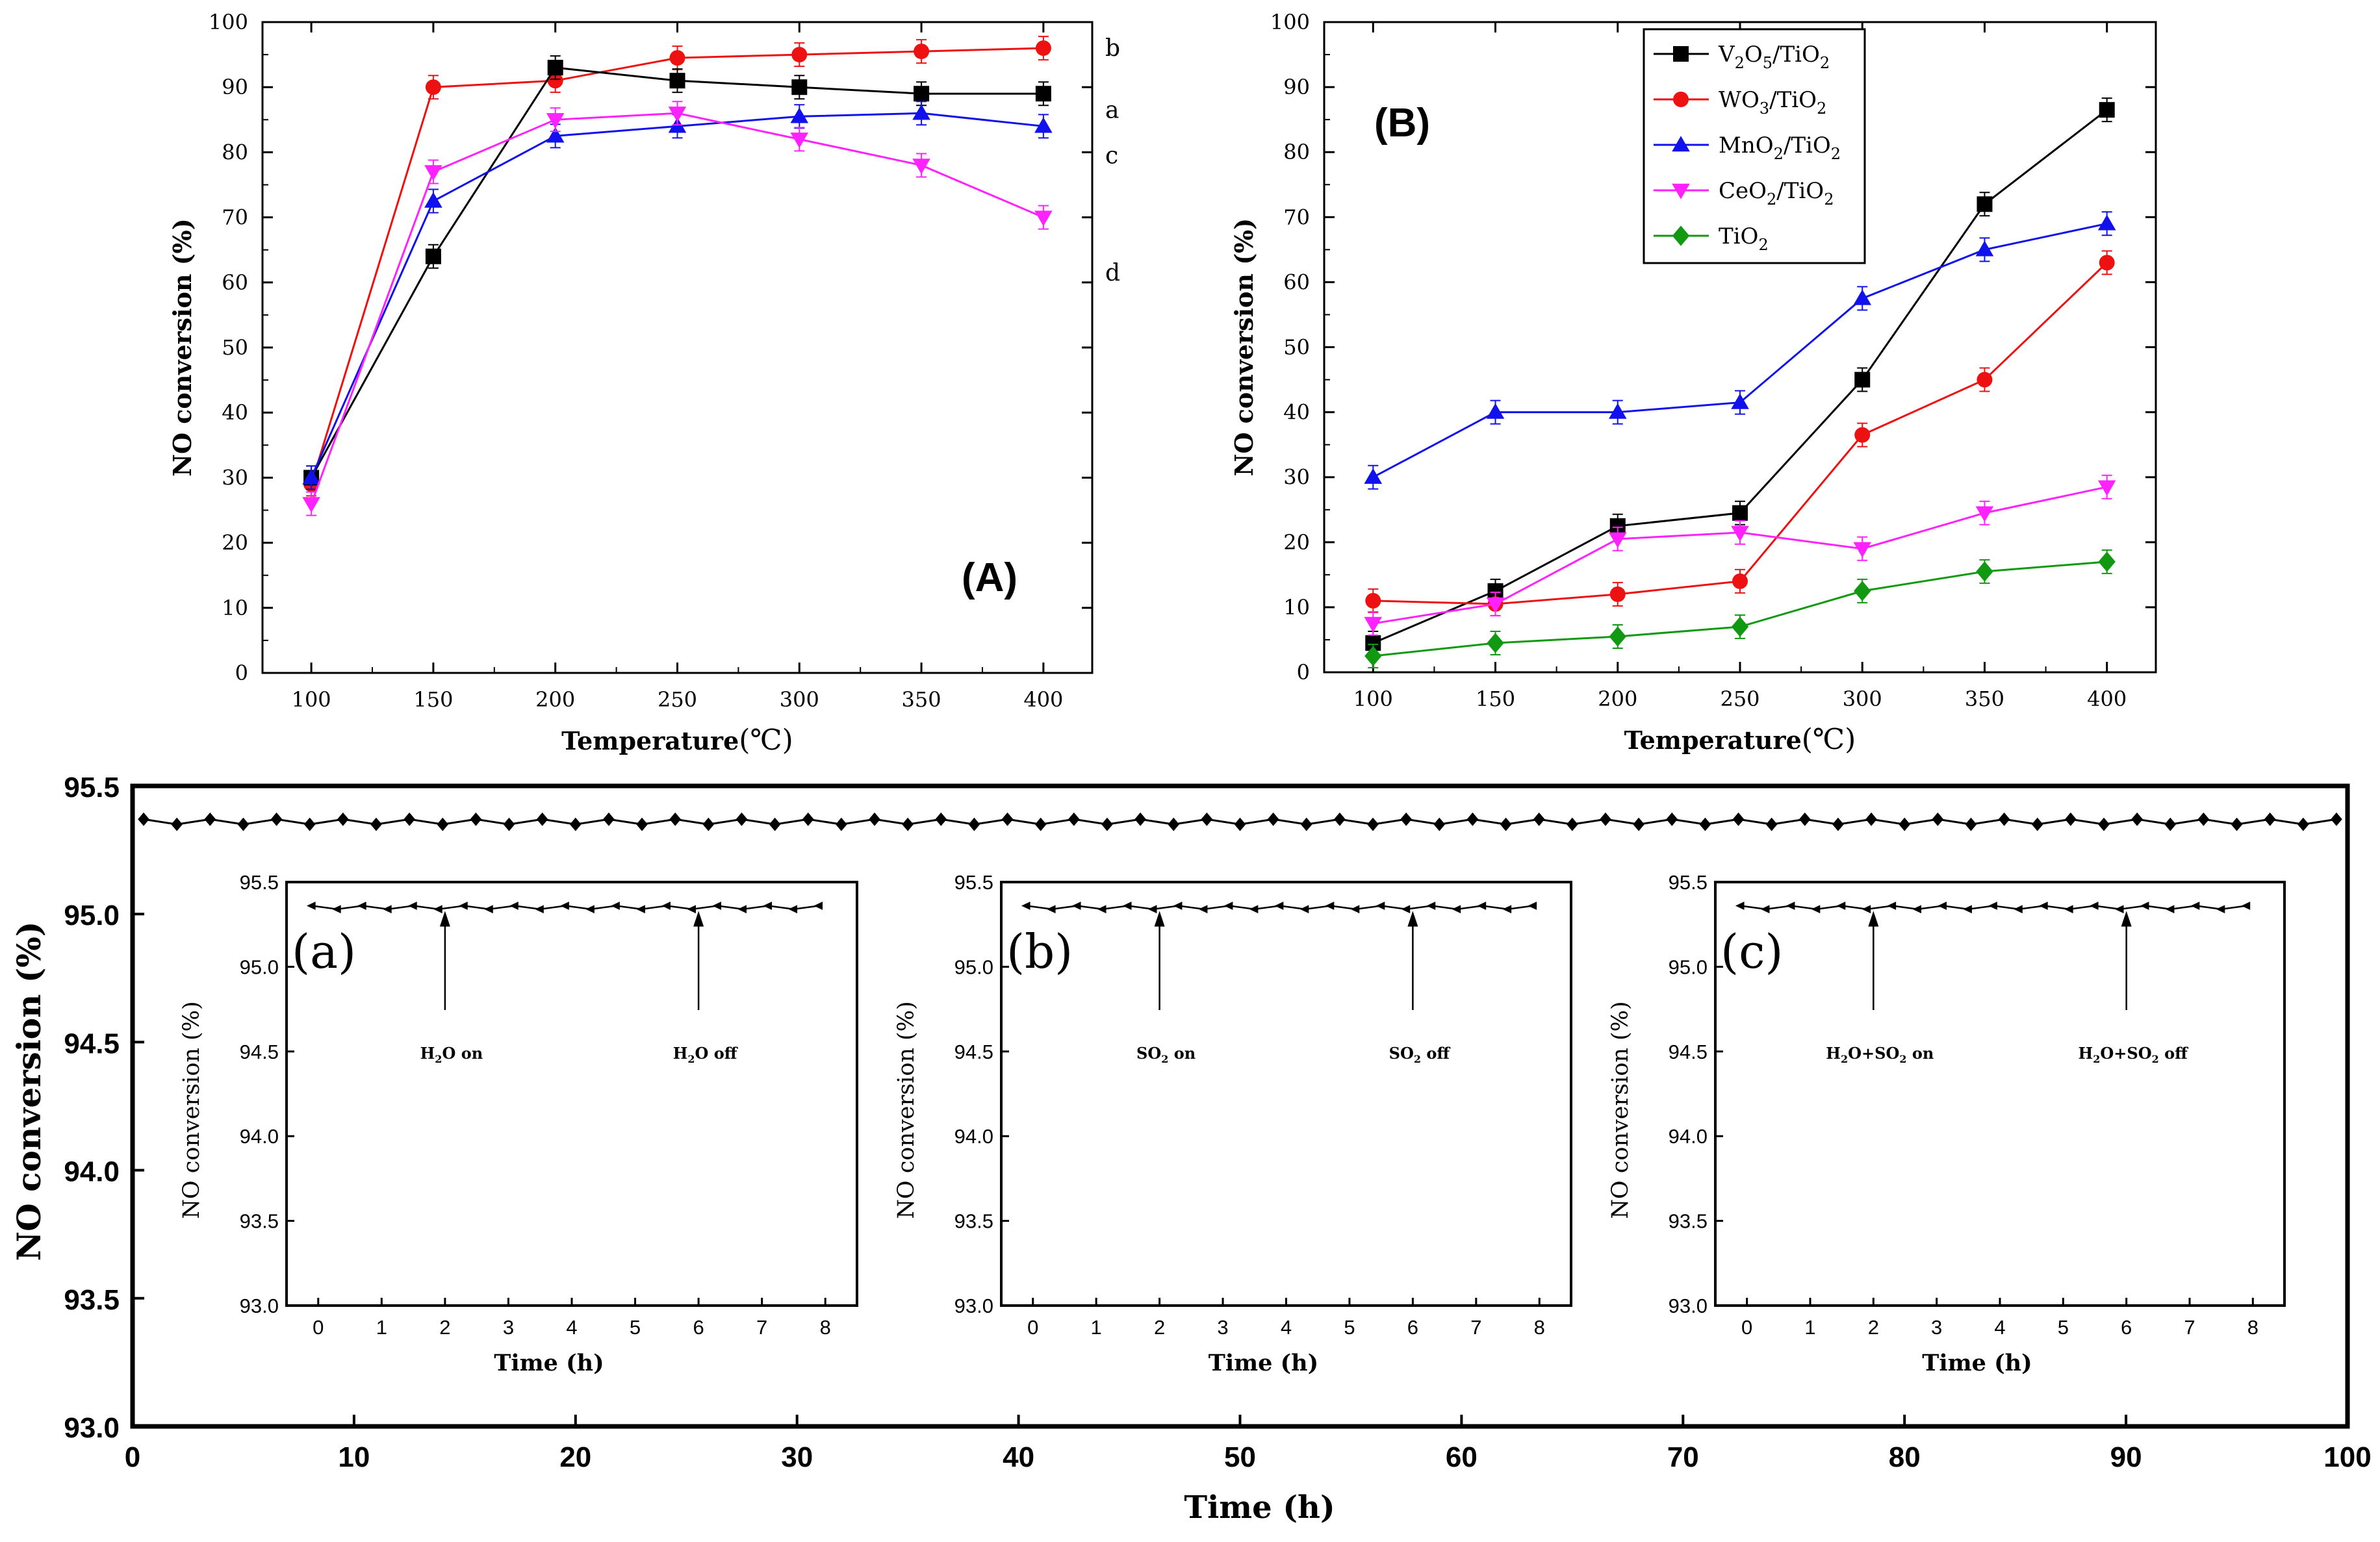 The width and height of the screenshot is (2380, 1542). Describe the element at coordinates (2107, 699) in the screenshot. I see `x-tick-label: 400` at that location.